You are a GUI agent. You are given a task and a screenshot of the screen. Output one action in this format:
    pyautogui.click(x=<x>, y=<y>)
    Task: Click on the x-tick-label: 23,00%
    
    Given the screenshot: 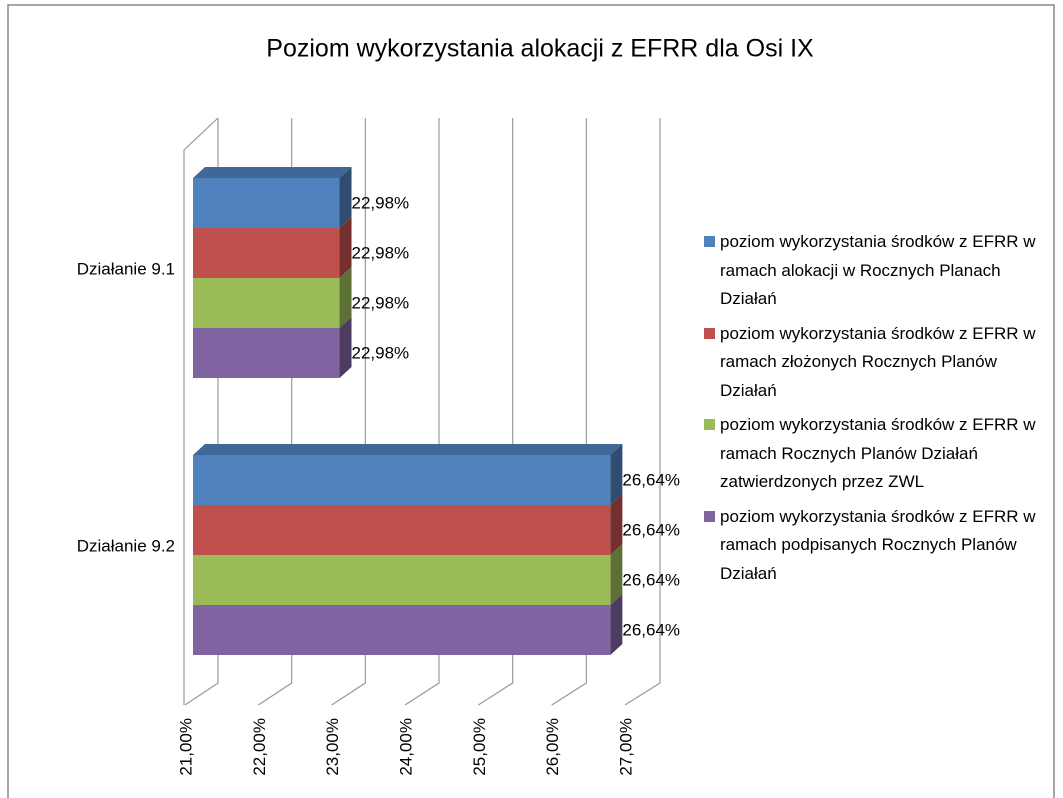 What is the action you would take?
    pyautogui.click(x=332, y=747)
    